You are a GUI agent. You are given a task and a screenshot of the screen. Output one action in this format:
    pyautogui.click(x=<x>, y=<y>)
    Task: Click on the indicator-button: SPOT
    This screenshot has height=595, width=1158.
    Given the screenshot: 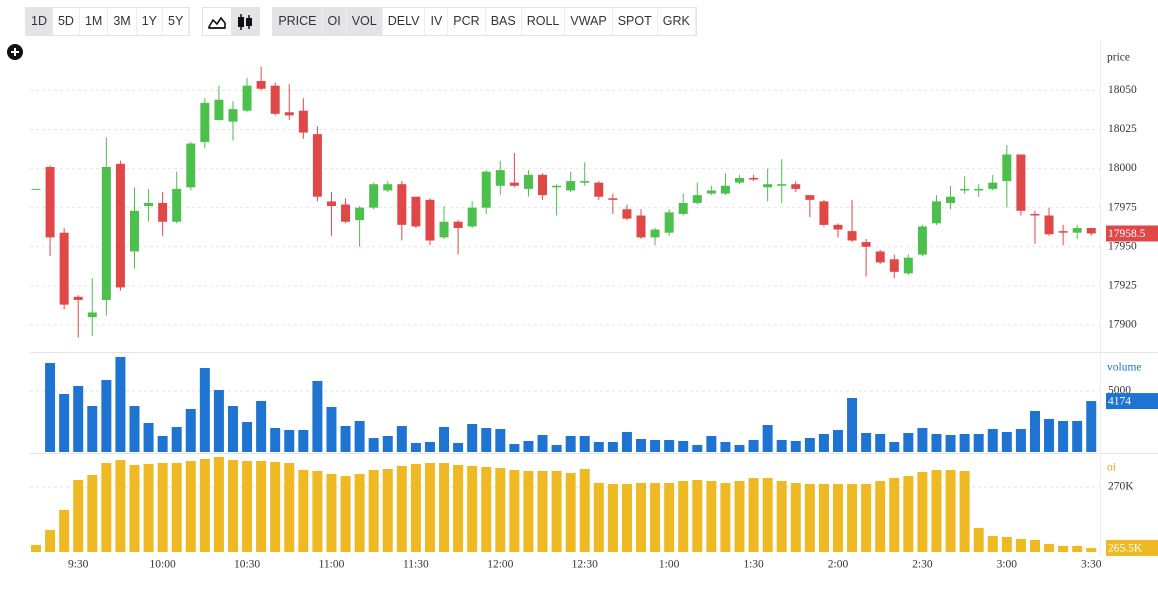 What is the action you would take?
    pyautogui.click(x=635, y=21)
    